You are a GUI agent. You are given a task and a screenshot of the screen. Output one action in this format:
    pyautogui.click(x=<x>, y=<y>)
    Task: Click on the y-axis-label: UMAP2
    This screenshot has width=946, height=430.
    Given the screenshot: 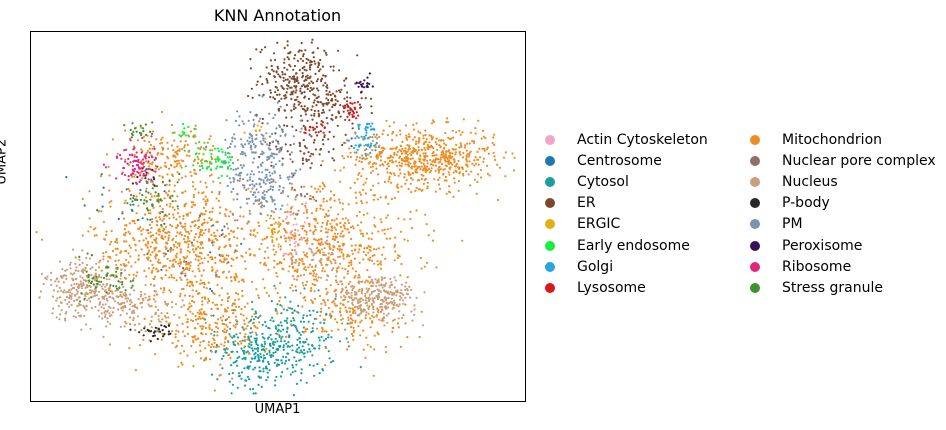 What is the action you would take?
    pyautogui.click(x=5, y=161)
    